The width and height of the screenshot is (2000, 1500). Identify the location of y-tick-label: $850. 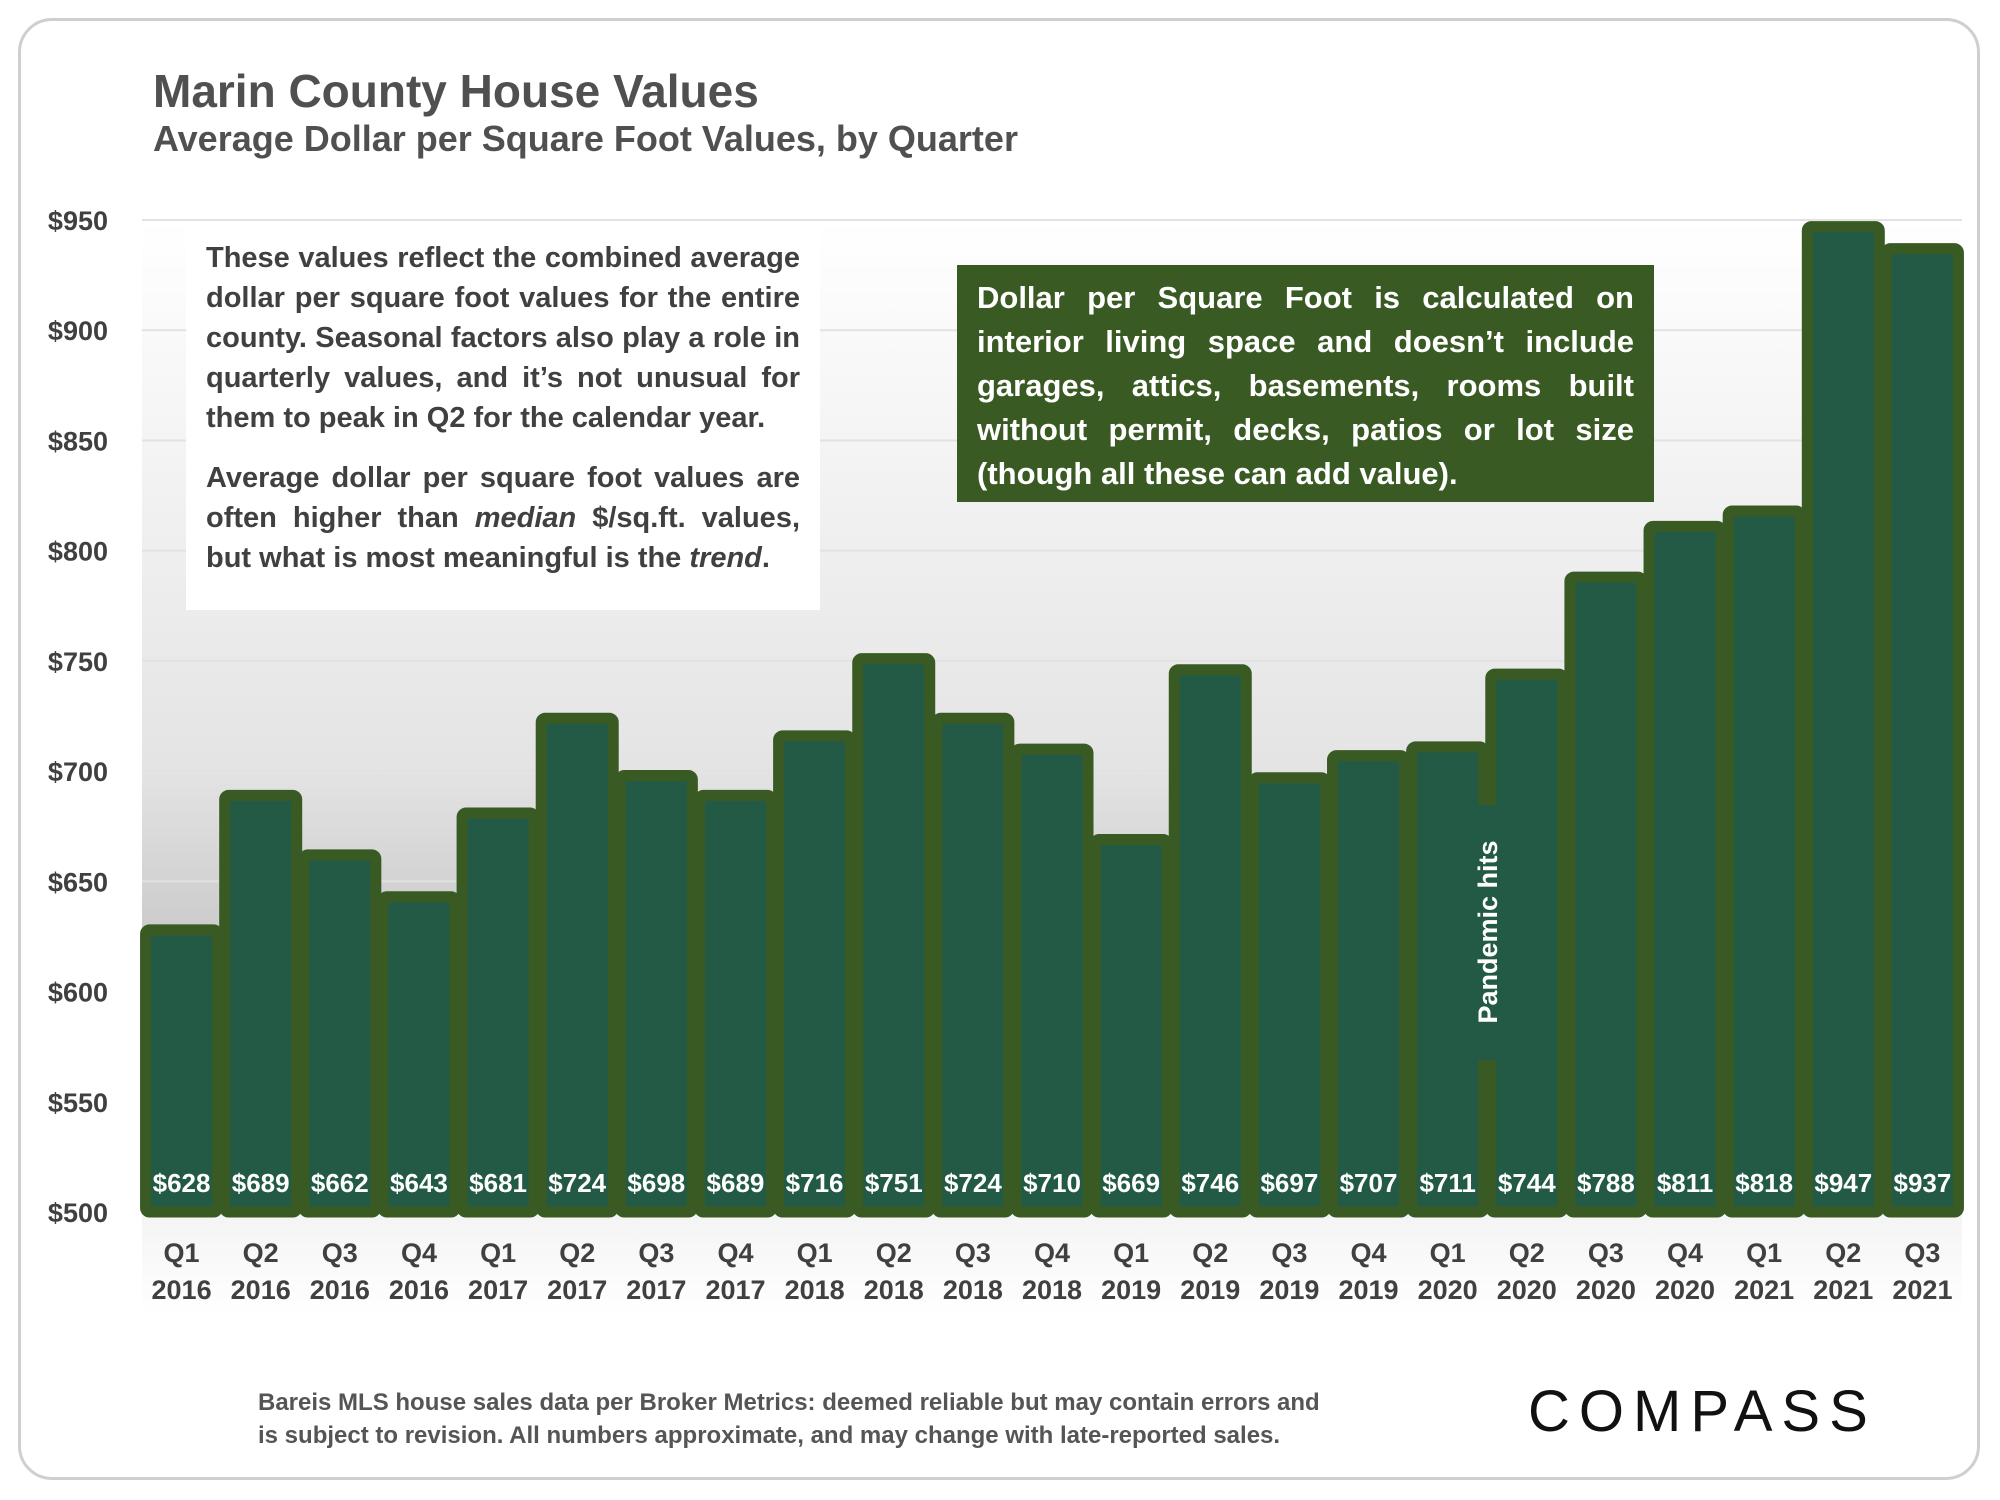
(78, 441).